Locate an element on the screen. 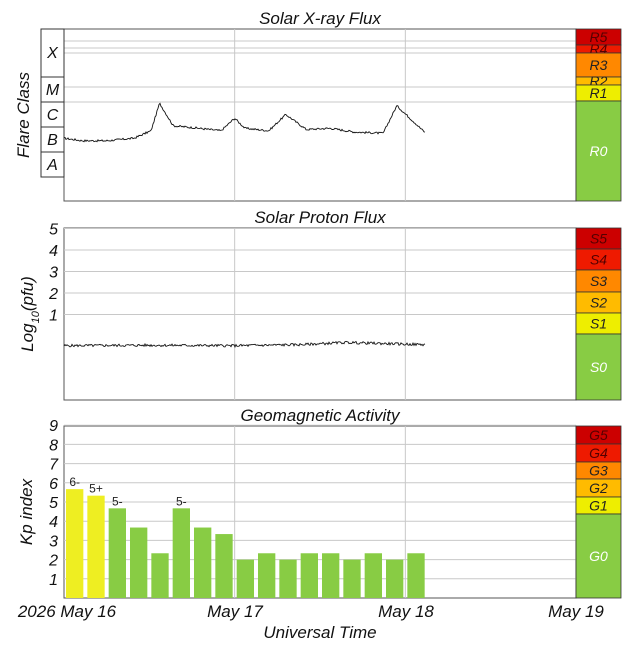  proton-flux-series is located at coordinates (244, 353).